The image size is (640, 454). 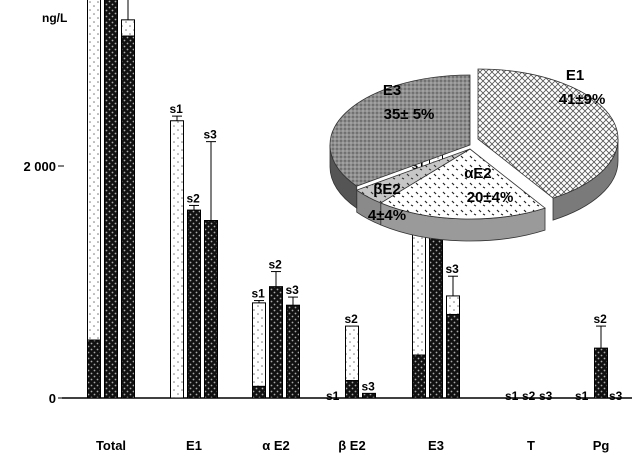 I want to click on pie-label-bE2: βE2, so click(x=387, y=189).